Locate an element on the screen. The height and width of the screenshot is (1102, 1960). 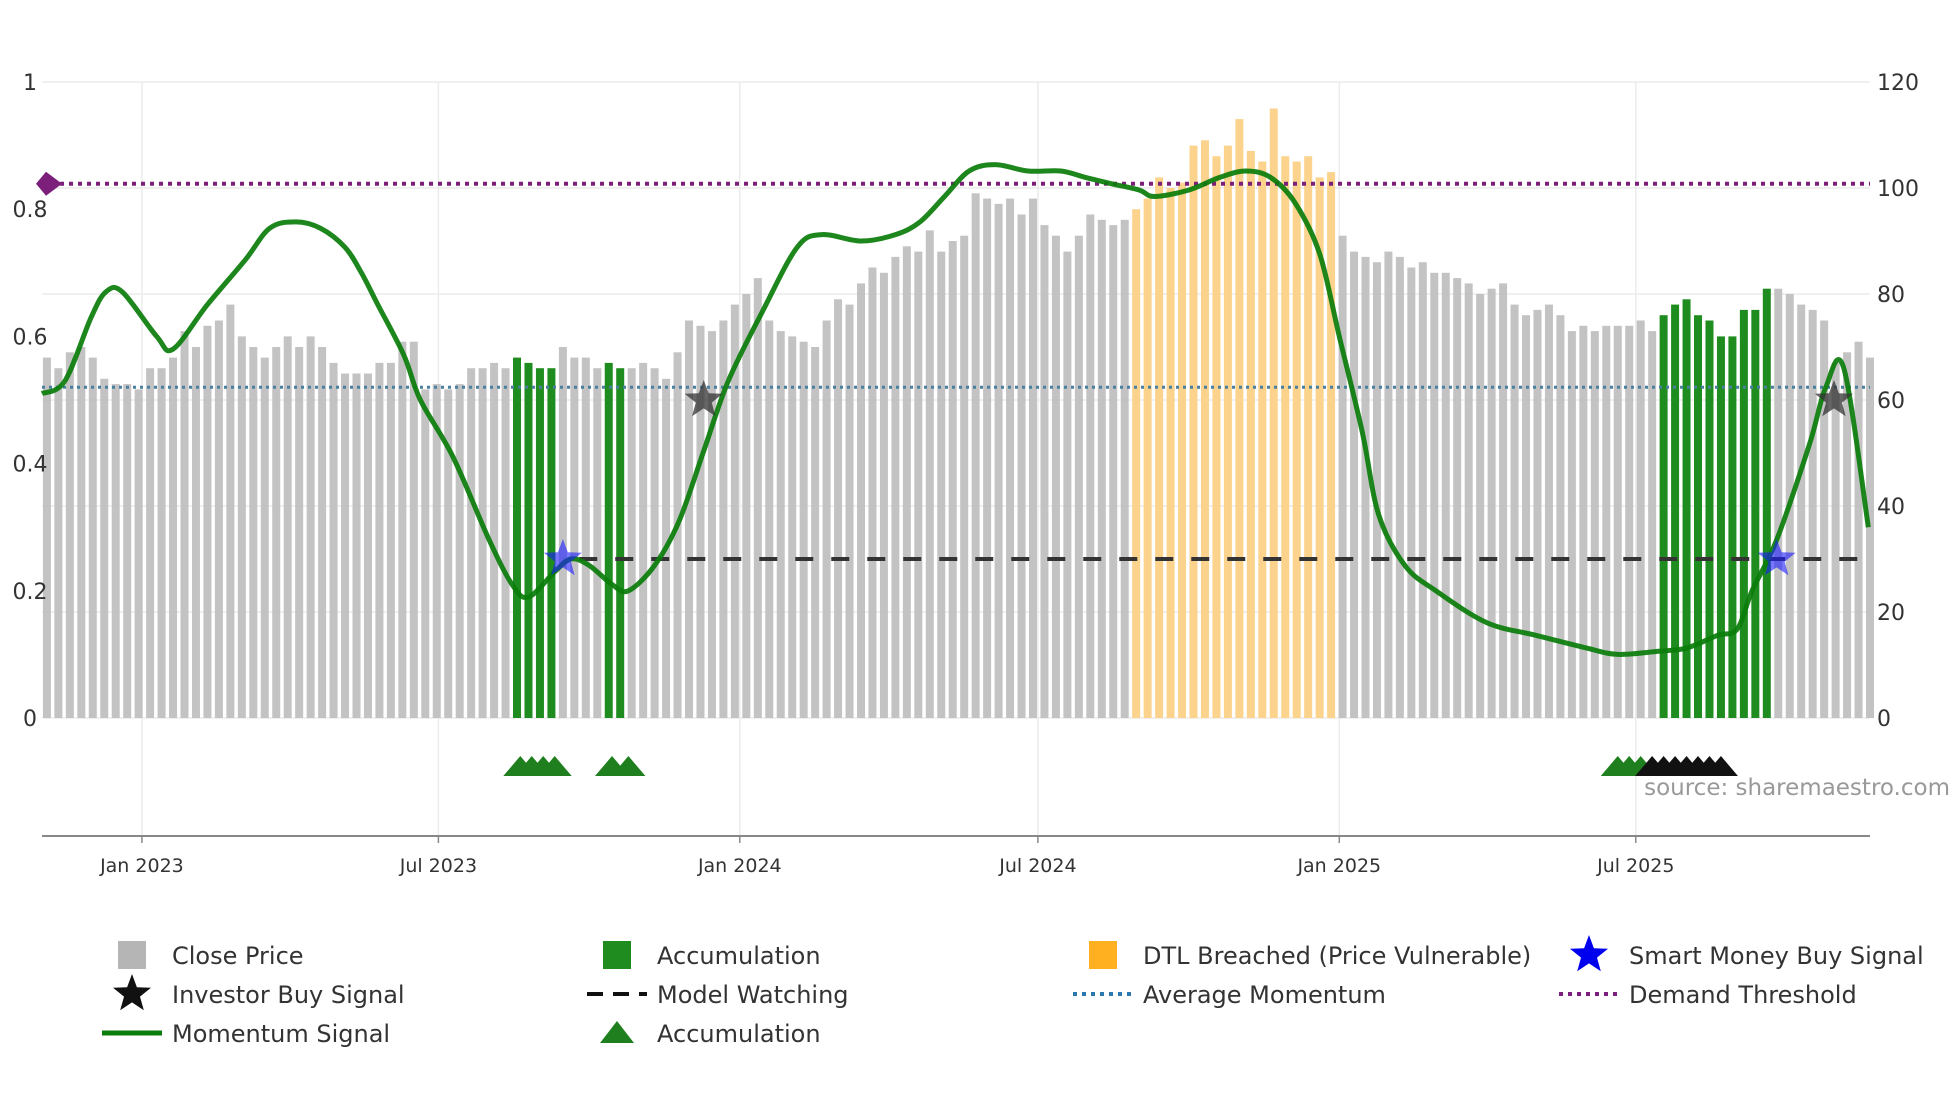
legend-label: Smart Money Buy Signal is located at coordinates (1776, 956).